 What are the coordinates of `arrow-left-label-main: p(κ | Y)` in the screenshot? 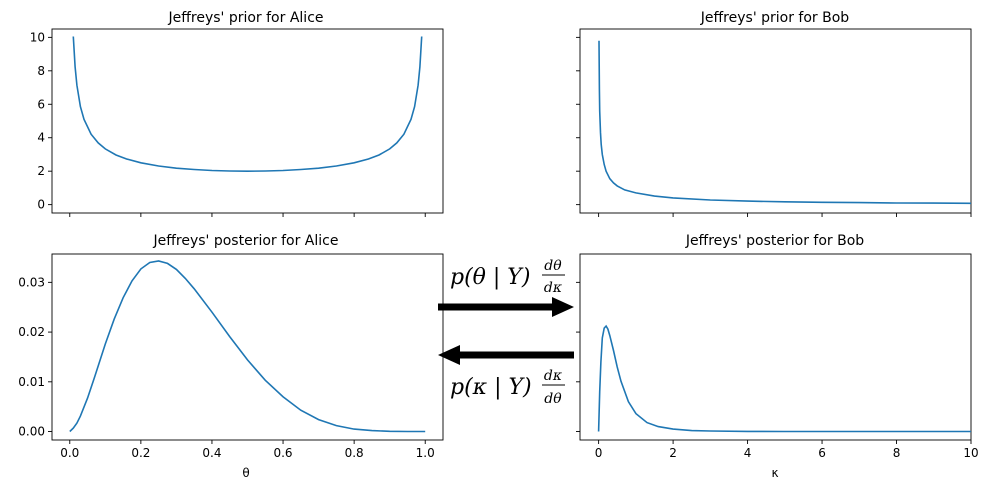 It's located at (491, 387).